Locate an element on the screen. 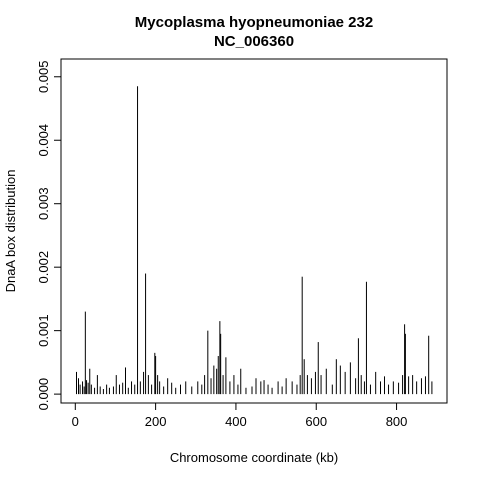  x-tick-label: 200 is located at coordinates (156, 421).